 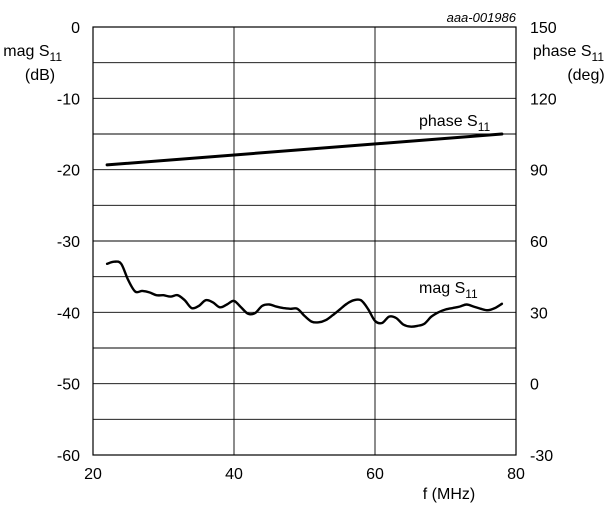 I want to click on left-tick-label: -60, so click(x=68, y=456).